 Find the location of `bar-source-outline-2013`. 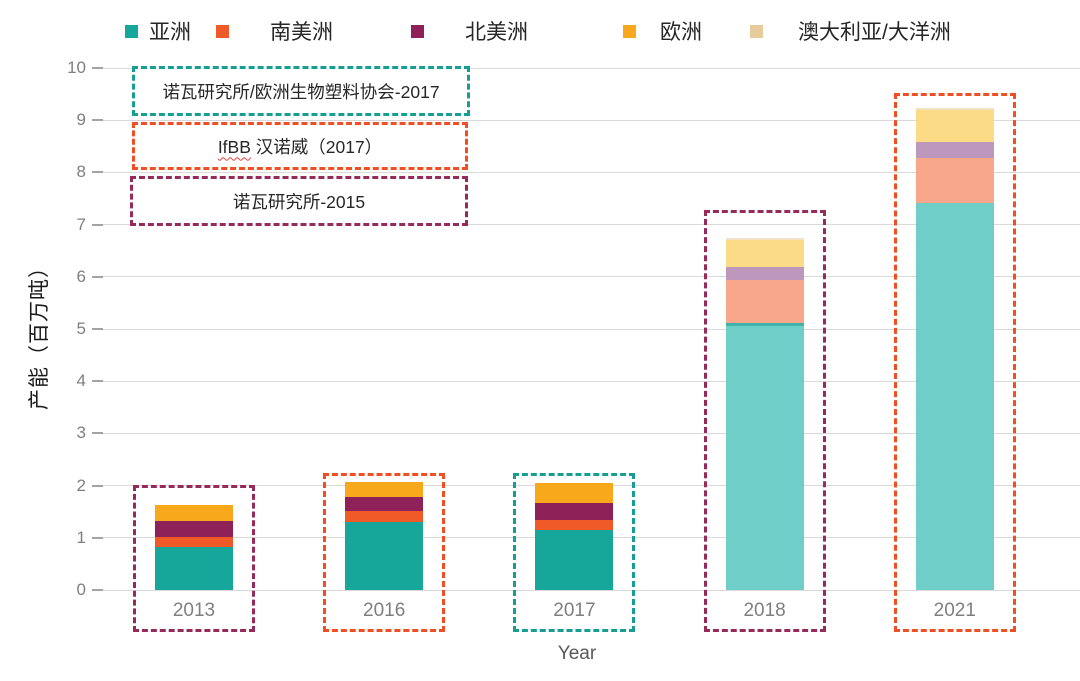

bar-source-outline-2013 is located at coordinates (194, 558).